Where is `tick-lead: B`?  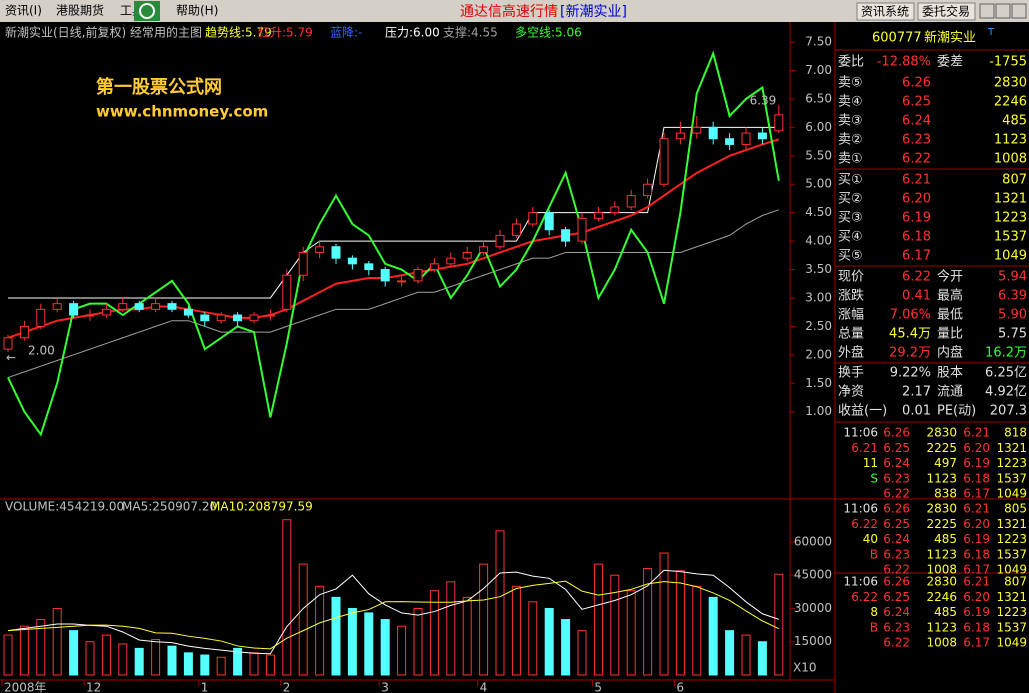 tick-lead: B is located at coordinates (874, 627).